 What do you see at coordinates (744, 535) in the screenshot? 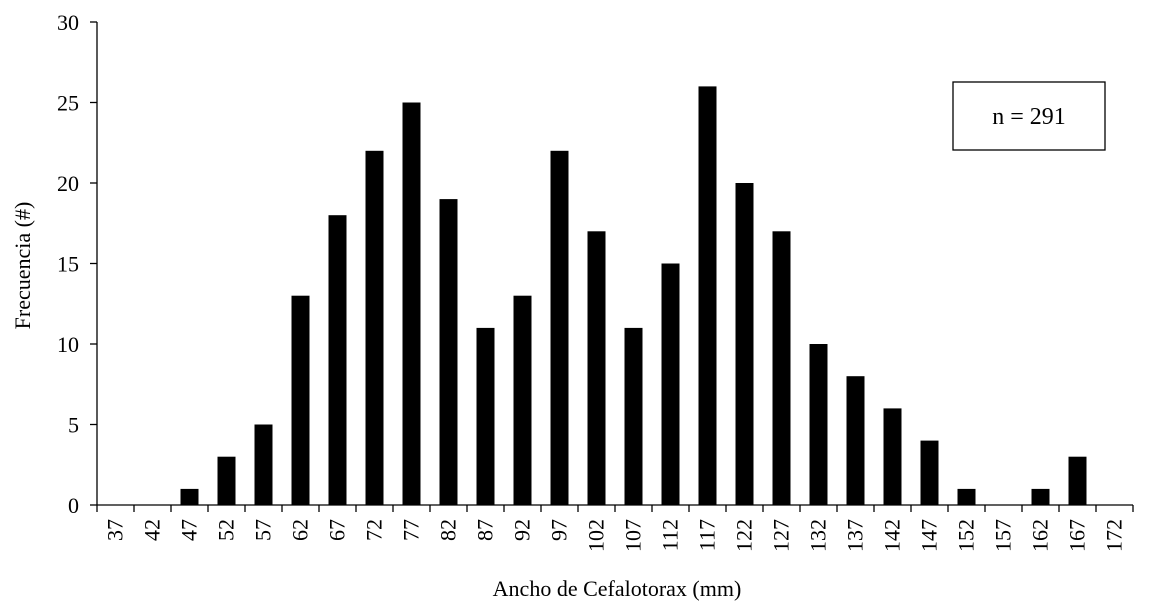
I see `x-tick-label: 122` at bounding box center [744, 535].